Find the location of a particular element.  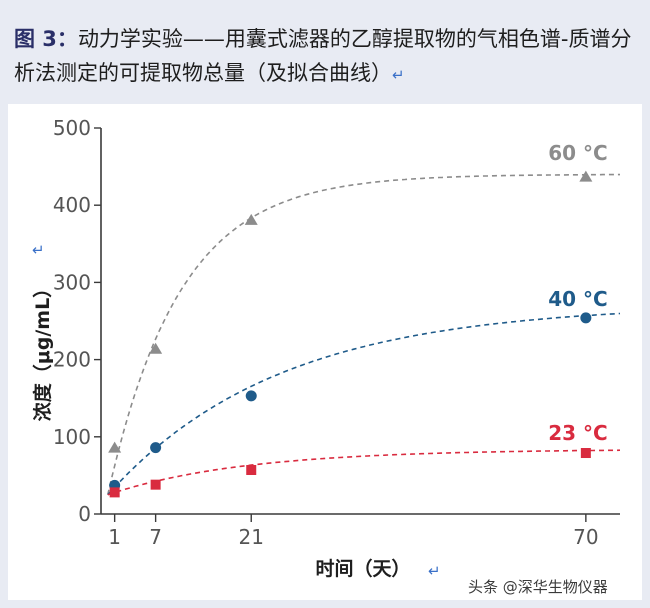

y-tick-label: 400 is located at coordinates (72, 205).